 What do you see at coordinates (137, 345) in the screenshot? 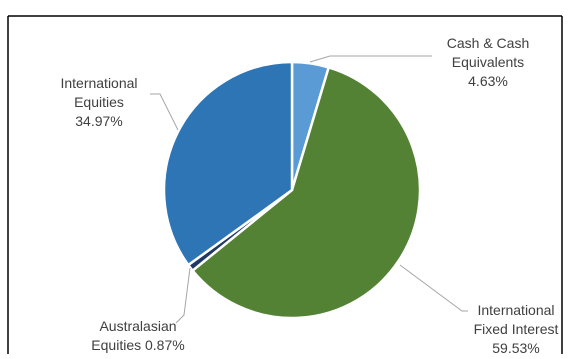
I see `slice-value-label: Equities 0.87%` at bounding box center [137, 345].